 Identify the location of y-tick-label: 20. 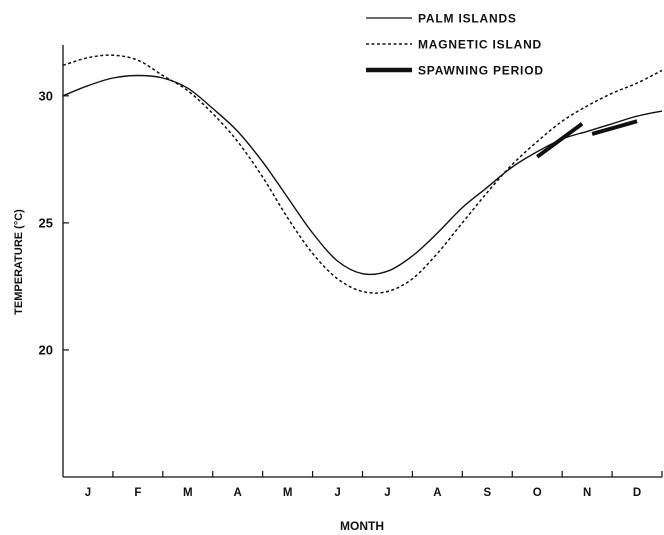
(46, 349).